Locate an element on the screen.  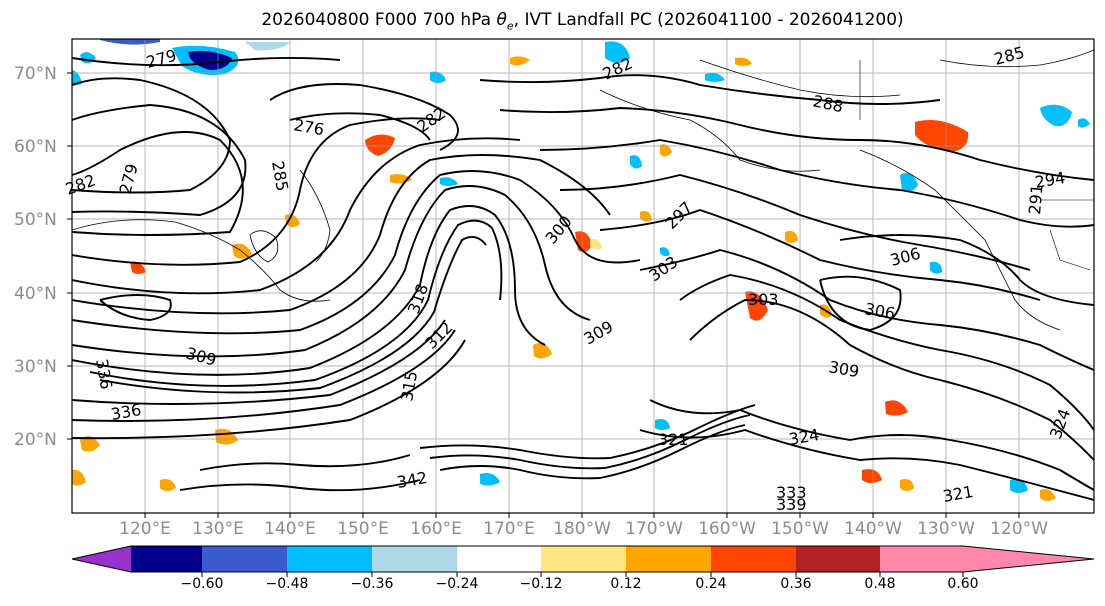
lon-label-140e: 140°E is located at coordinates (290, 529).